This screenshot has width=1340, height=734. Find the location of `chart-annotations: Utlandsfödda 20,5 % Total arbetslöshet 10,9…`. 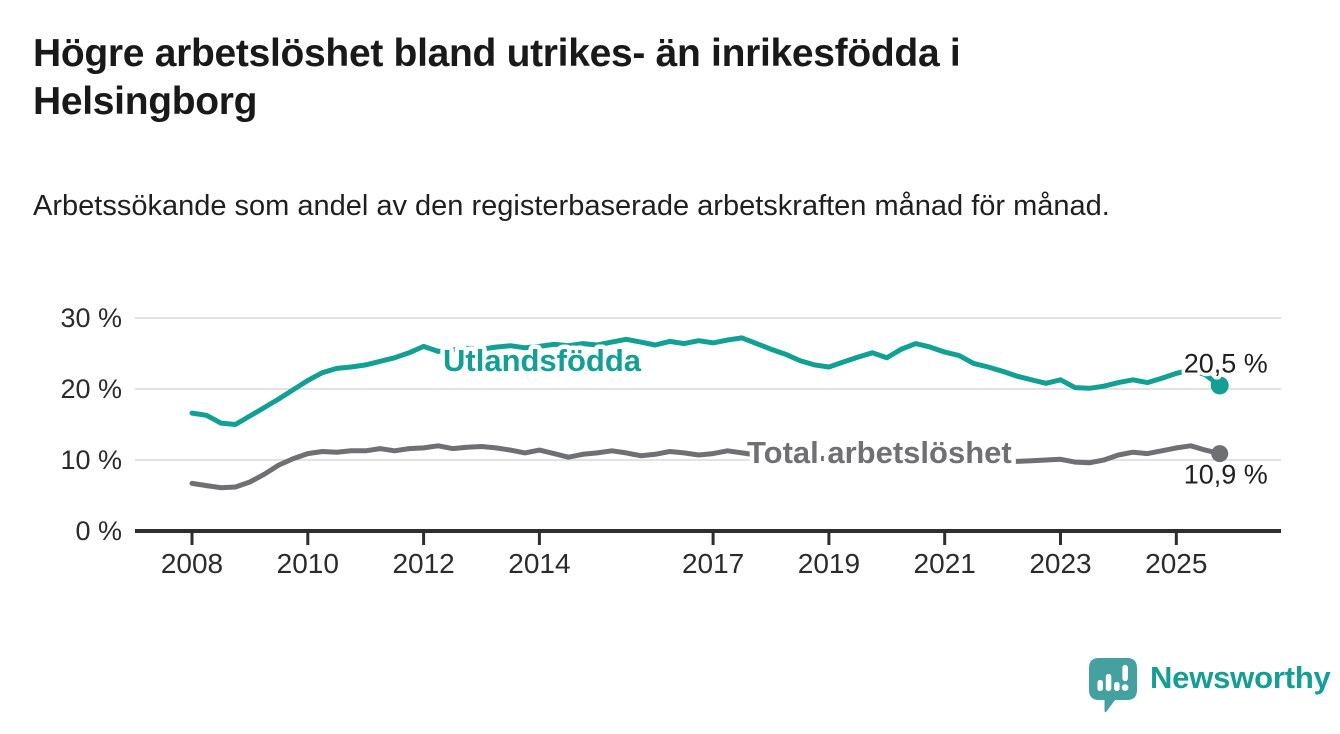

chart-annotations: Utlandsfödda 20,5 % Total arbetslöshet 10,9… is located at coordinates (855, 416).